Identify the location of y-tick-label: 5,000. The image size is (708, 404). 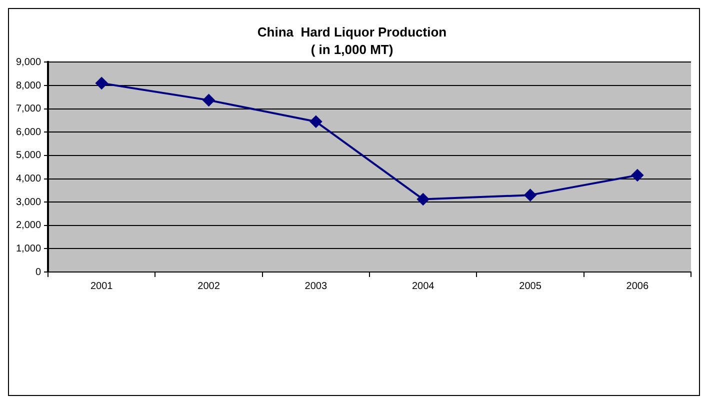
(29, 156).